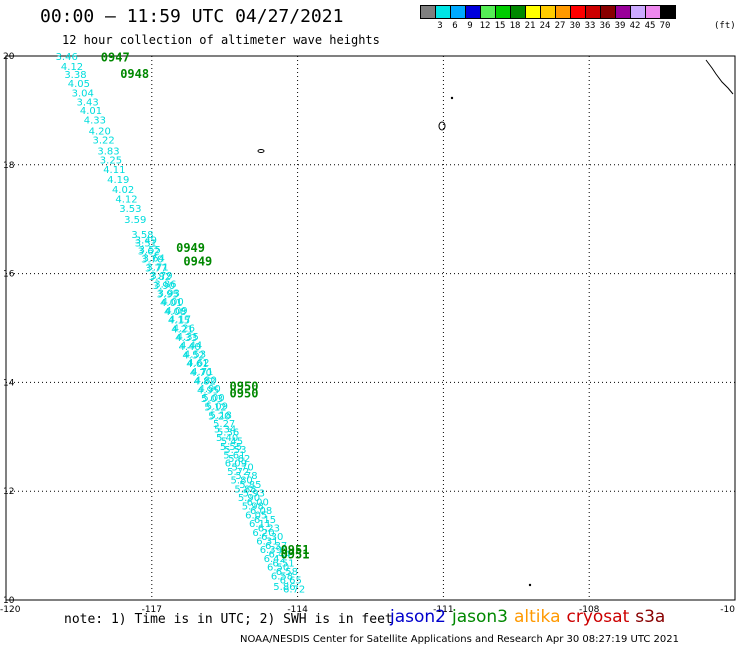 This screenshot has width=740, height=650. I want to click on swh-value-label: 4.44, so click(191, 346).